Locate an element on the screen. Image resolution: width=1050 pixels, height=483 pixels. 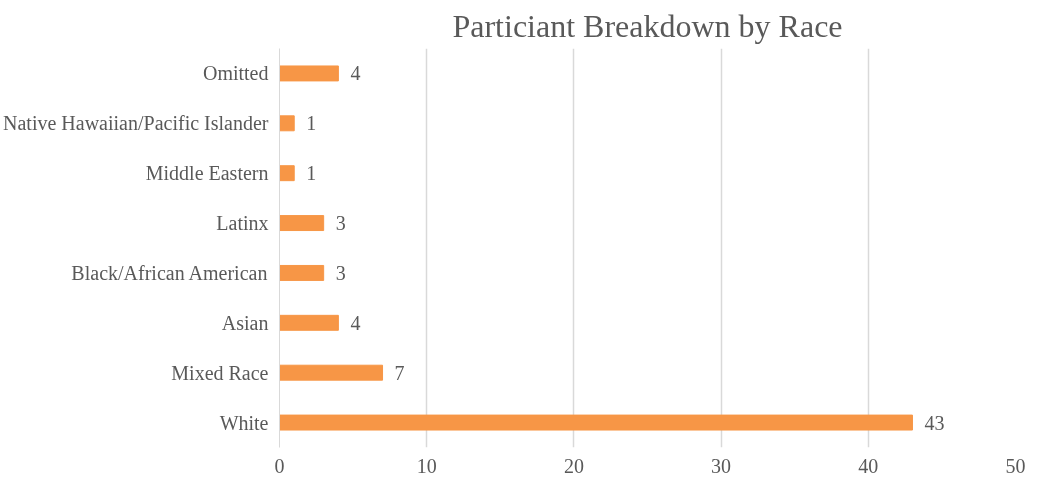
data-label: 7 is located at coordinates (399, 372).